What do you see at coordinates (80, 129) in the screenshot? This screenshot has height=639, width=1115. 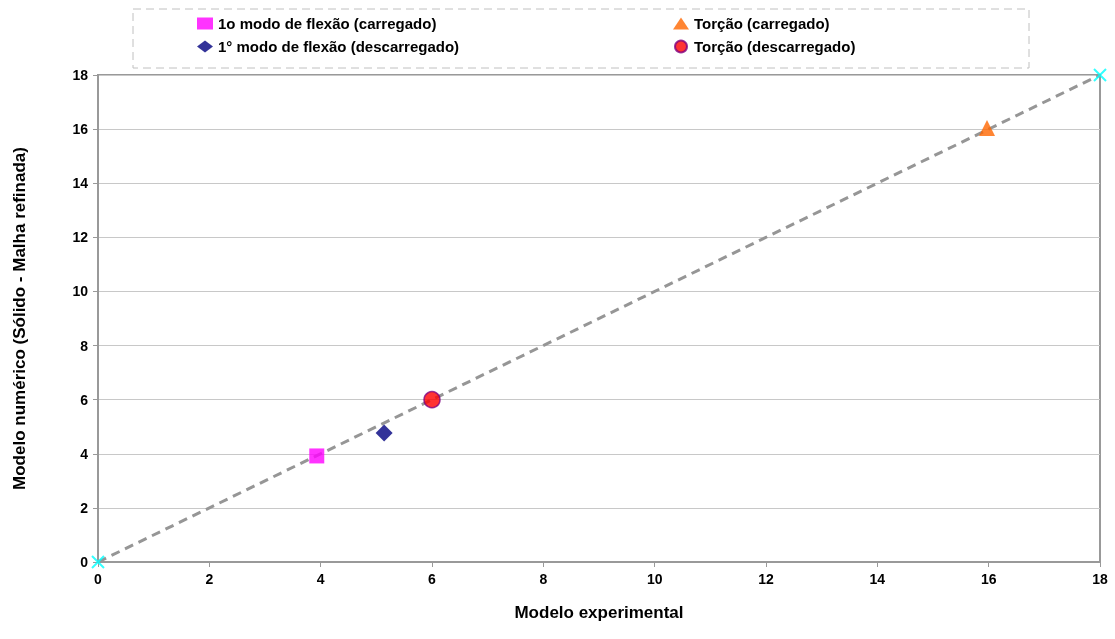 I see `y-tick-label: 16` at bounding box center [80, 129].